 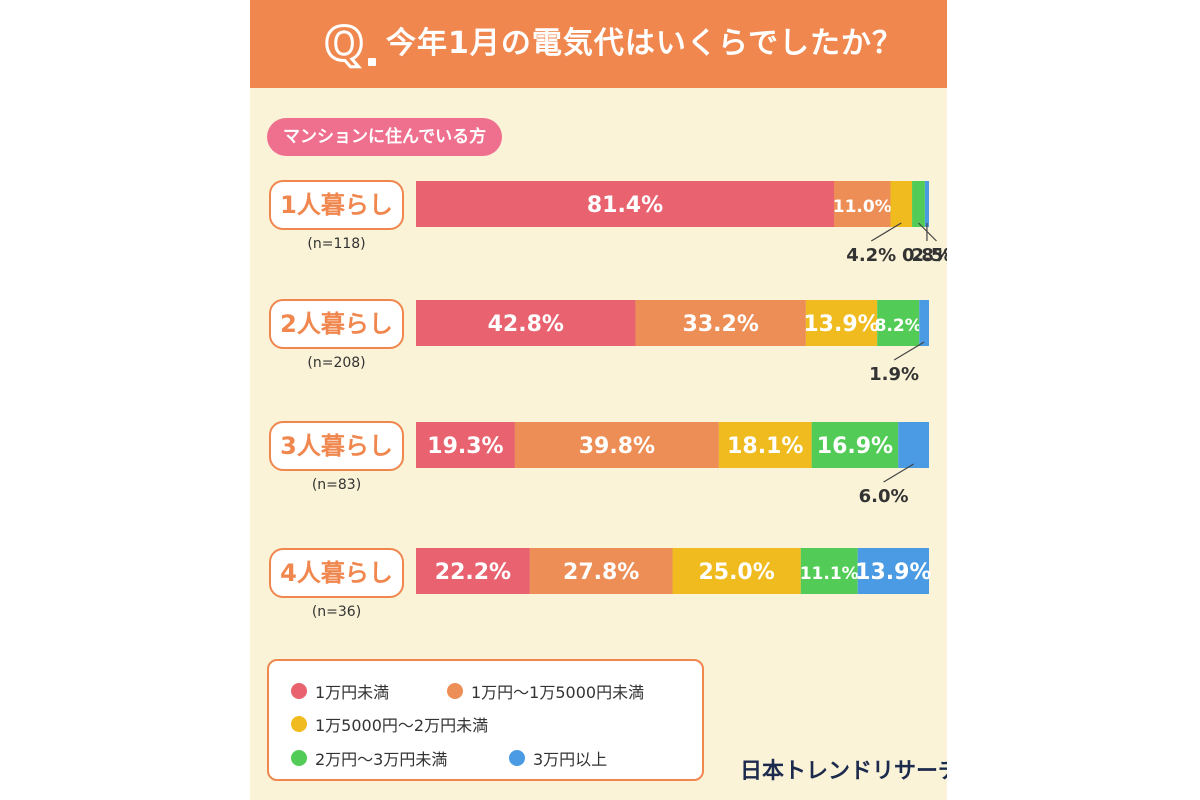 I want to click on value-label-r4-s2: 27.8%, so click(x=601, y=572).